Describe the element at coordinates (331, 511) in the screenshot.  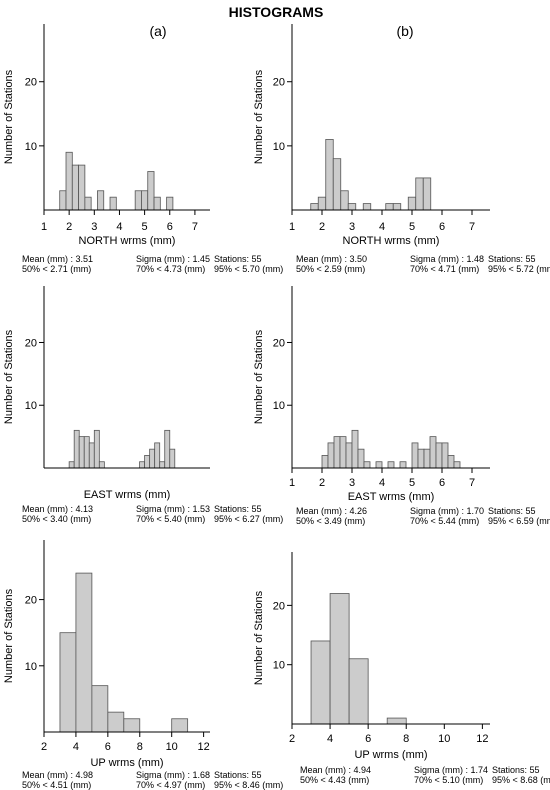
I see `stat-mean: Mean (mm) : 4.26` at that location.